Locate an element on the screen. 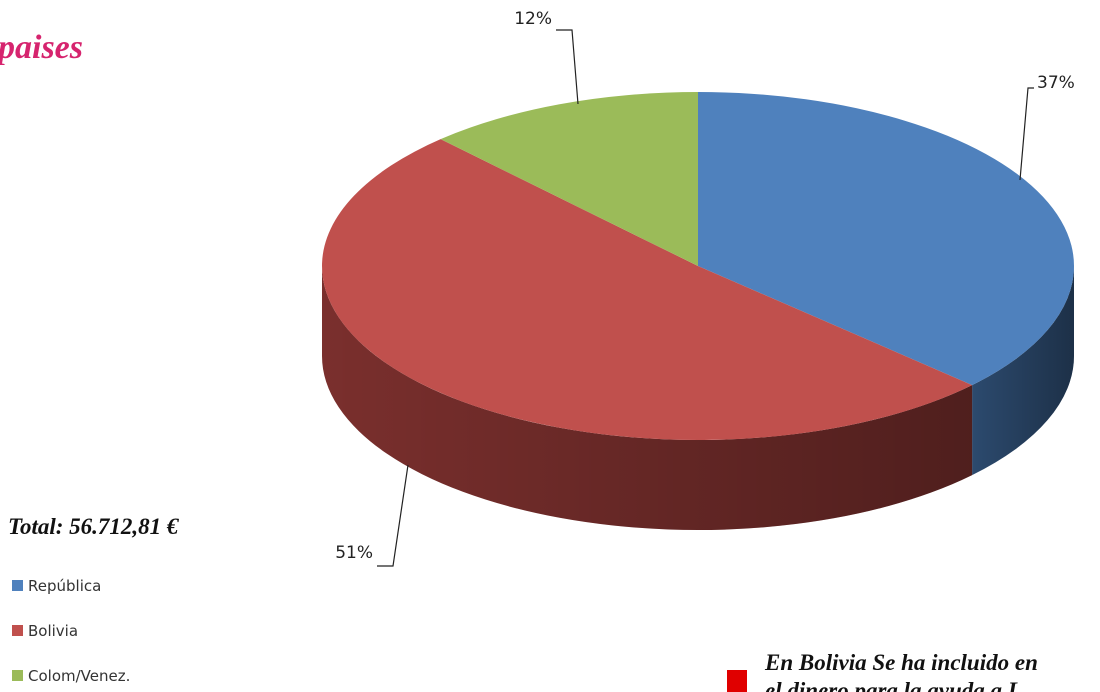  chart-title: paises is located at coordinates (41, 47).